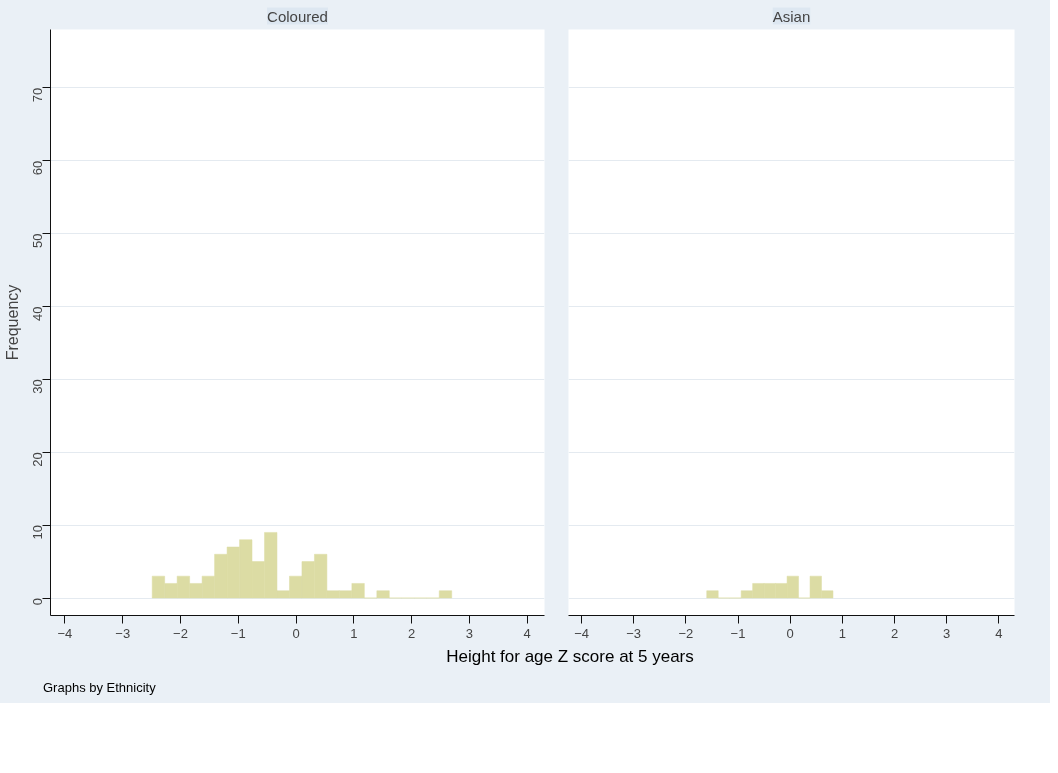 This screenshot has width=1058, height=773. What do you see at coordinates (37, 313) in the screenshot?
I see `y-tick-label: 40` at bounding box center [37, 313].